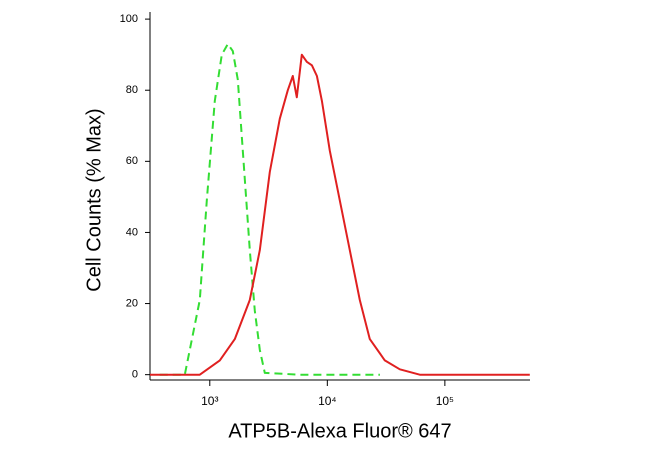 The width and height of the screenshot is (650, 455). I want to click on y-tick-label: 100, so click(129, 19).